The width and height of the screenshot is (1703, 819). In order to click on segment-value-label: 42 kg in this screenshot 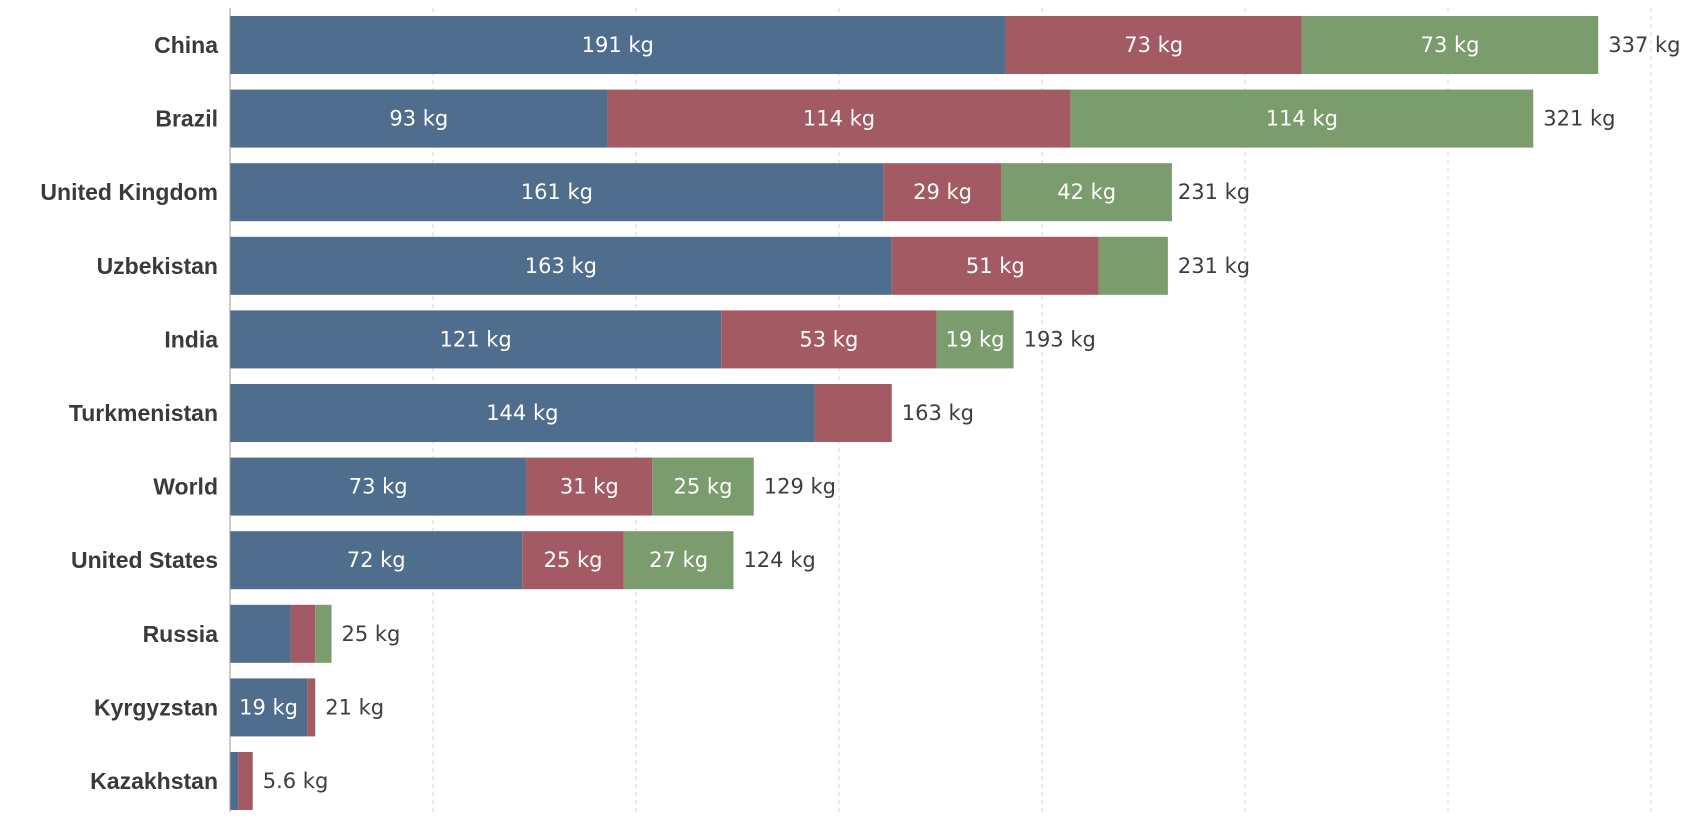, I will do `click(1086, 192)`.